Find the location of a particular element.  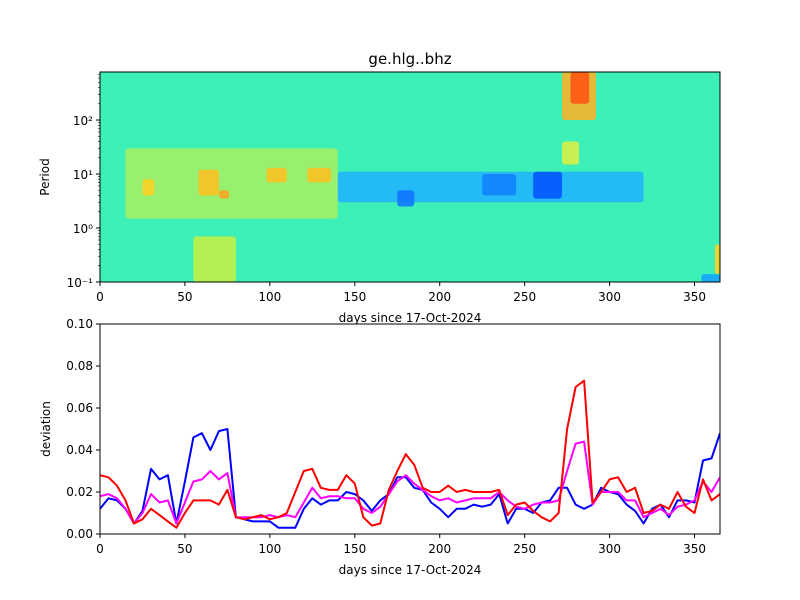

top-xtick-label: 250 is located at coordinates (524, 297).